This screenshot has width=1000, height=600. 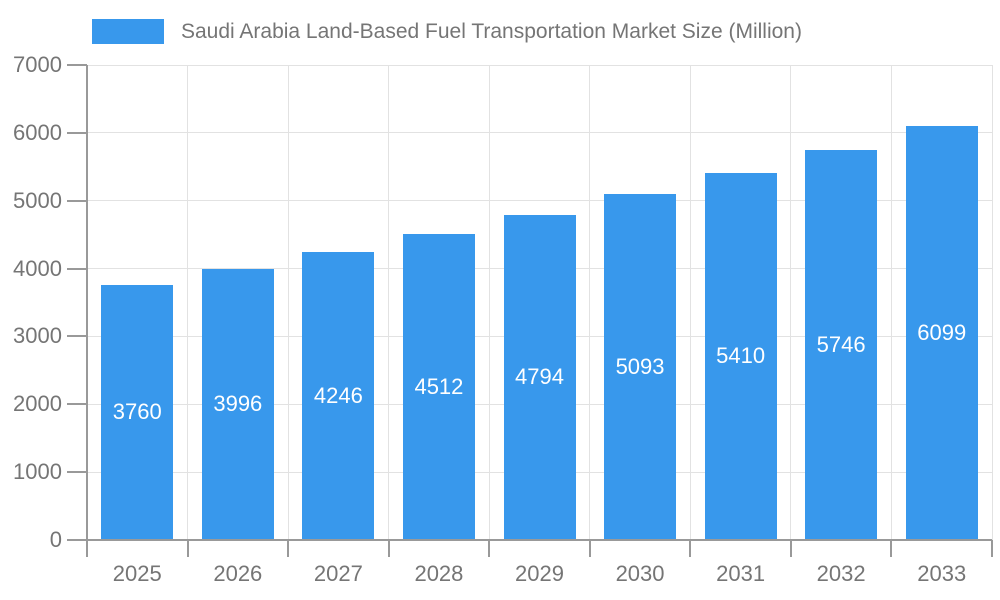 I want to click on bar-value-label: 3760, so click(x=137, y=412).